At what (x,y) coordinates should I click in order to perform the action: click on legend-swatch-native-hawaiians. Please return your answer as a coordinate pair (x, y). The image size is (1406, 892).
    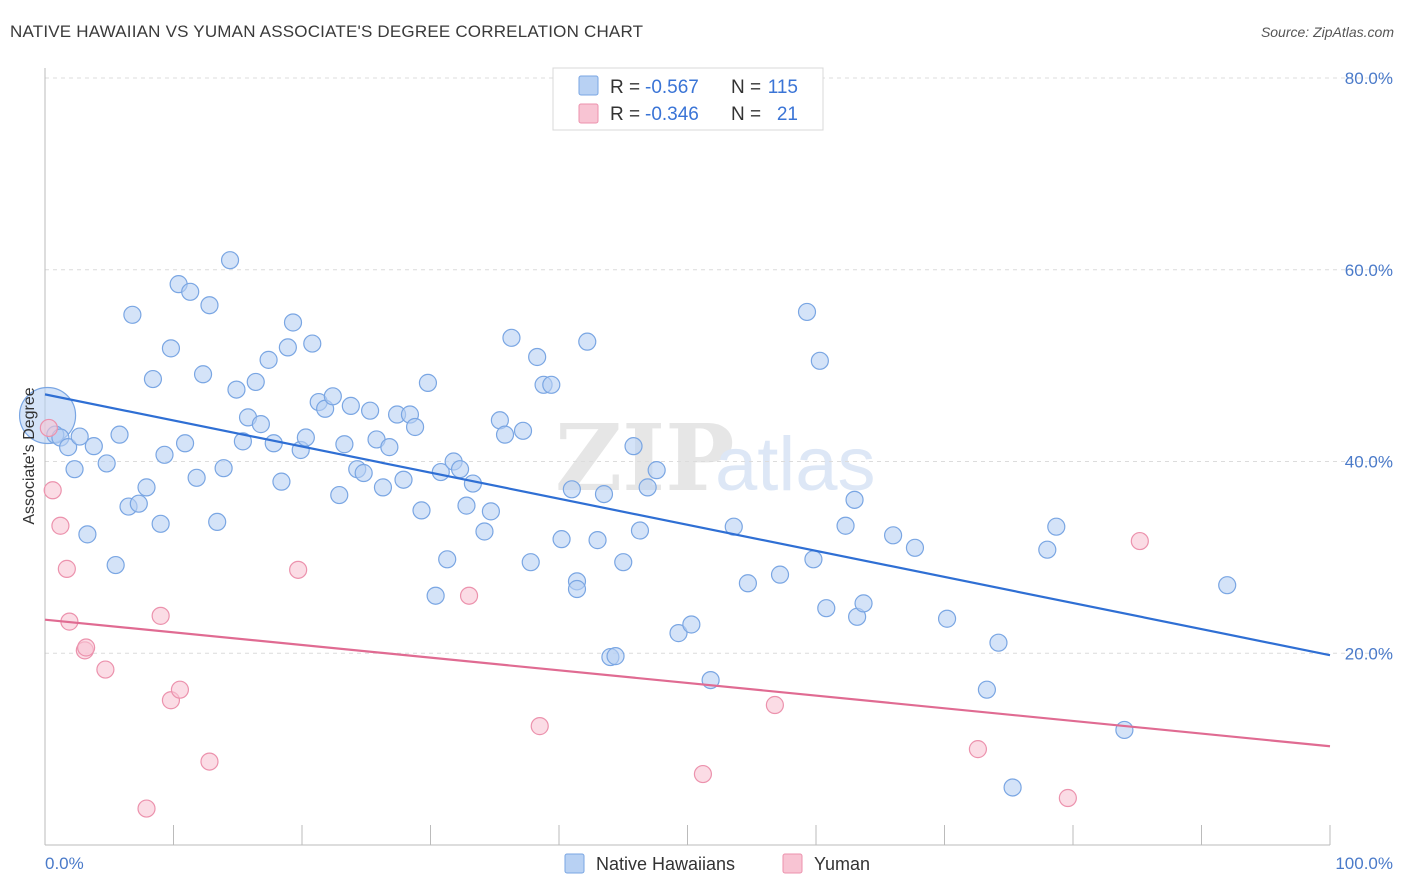
    Looking at the image, I should click on (574, 863).